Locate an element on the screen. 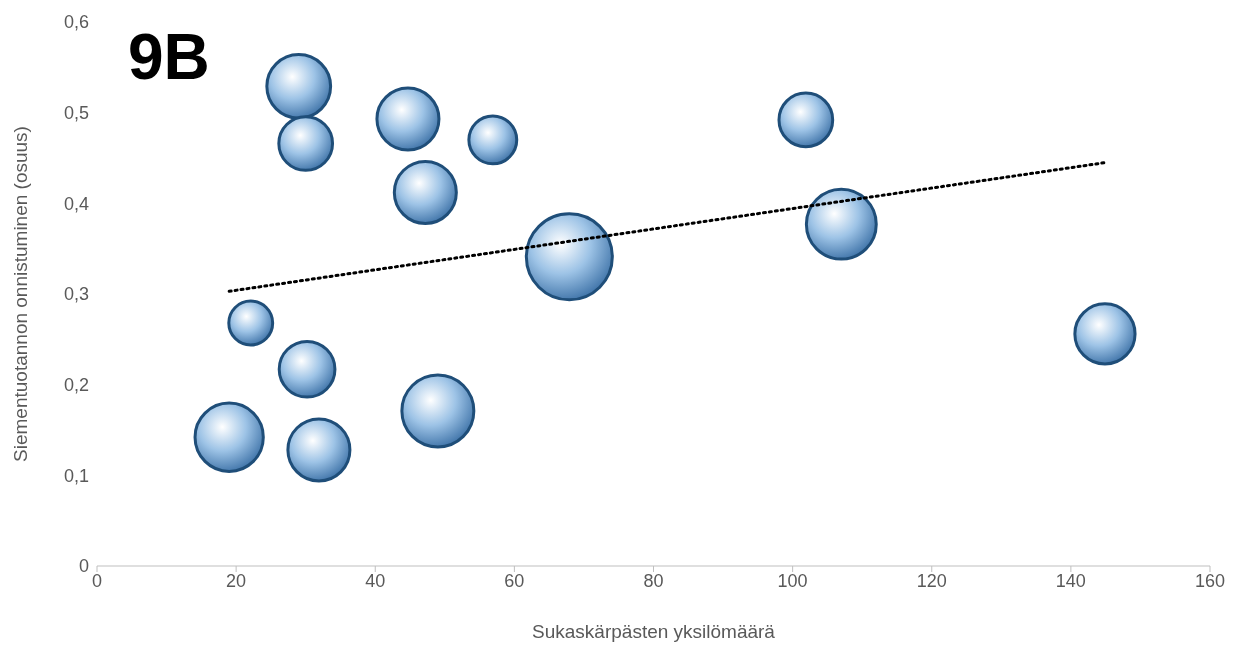 This screenshot has width=1238, height=664. y-tick-label: 0,5 is located at coordinates (76, 113).